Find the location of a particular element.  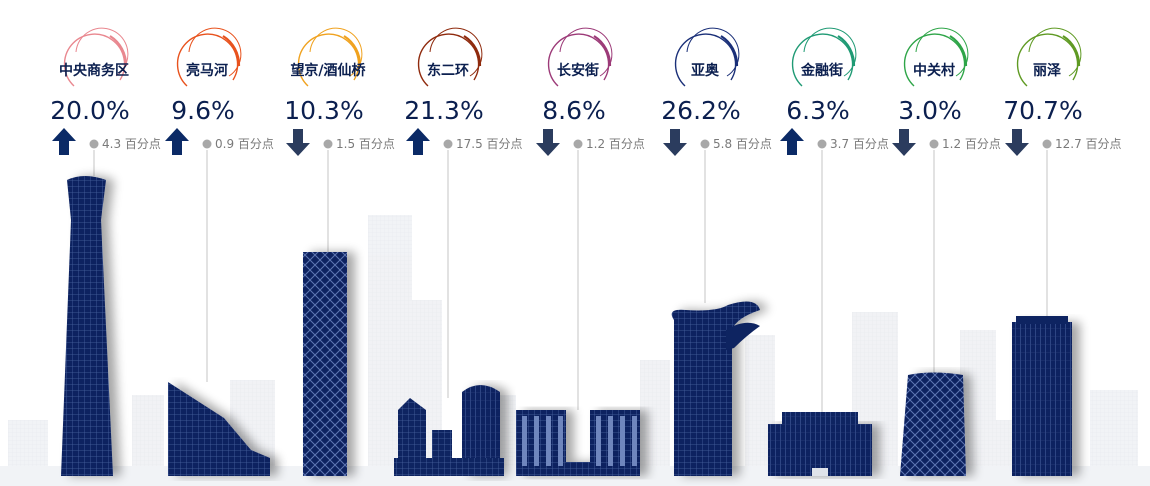

change-label: 5.8 百分点 is located at coordinates (742, 144).